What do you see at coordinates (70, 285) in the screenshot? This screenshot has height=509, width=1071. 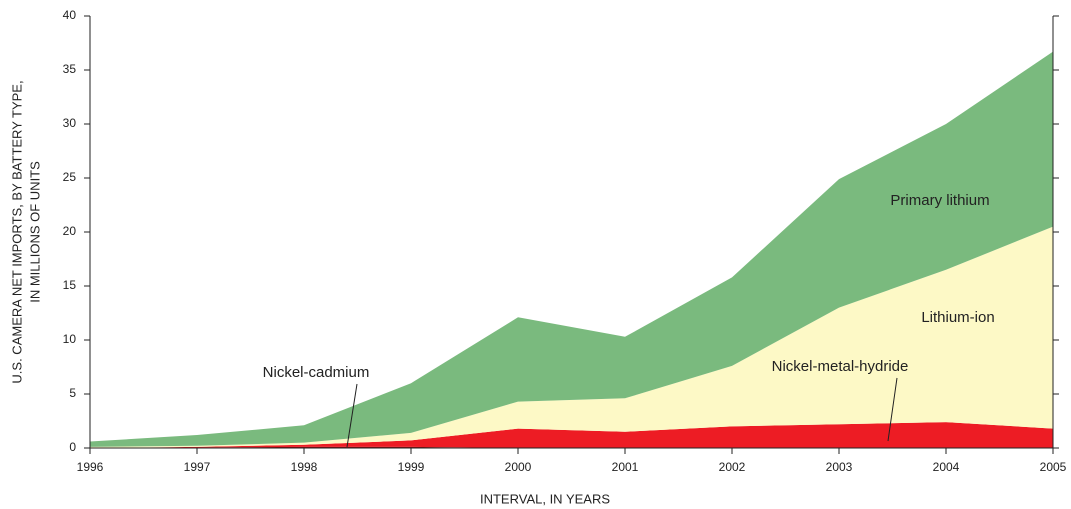 I see `y-tick-label: 15` at bounding box center [70, 285].